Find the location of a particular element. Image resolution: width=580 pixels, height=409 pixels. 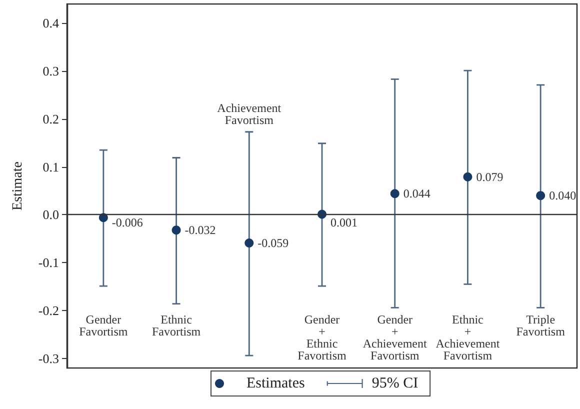

y-tick-label: 0.3 is located at coordinates (50, 71).